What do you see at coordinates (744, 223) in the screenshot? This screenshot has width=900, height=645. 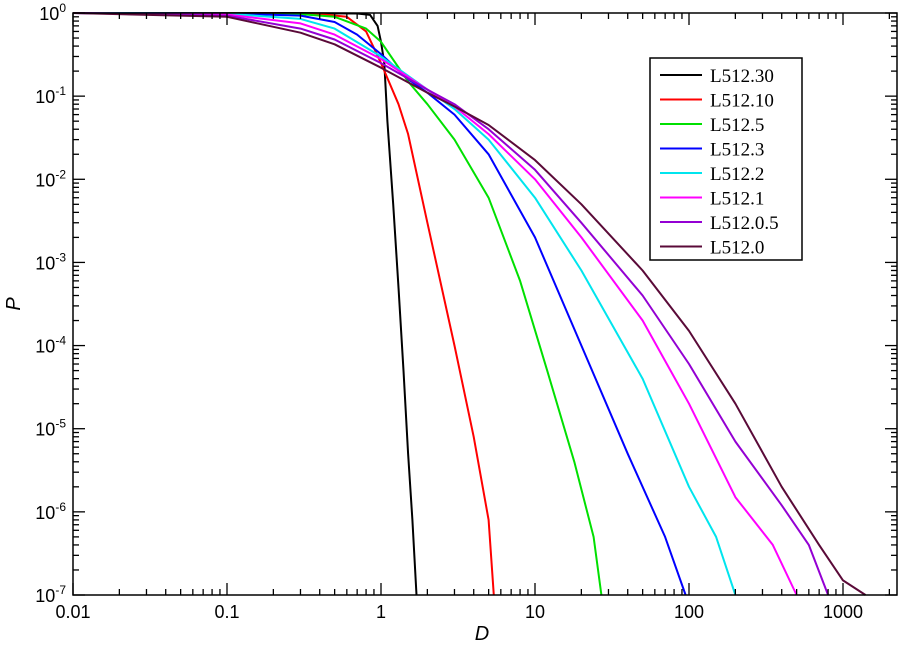 I see `legend-label-6: L512.0.5` at bounding box center [744, 223].